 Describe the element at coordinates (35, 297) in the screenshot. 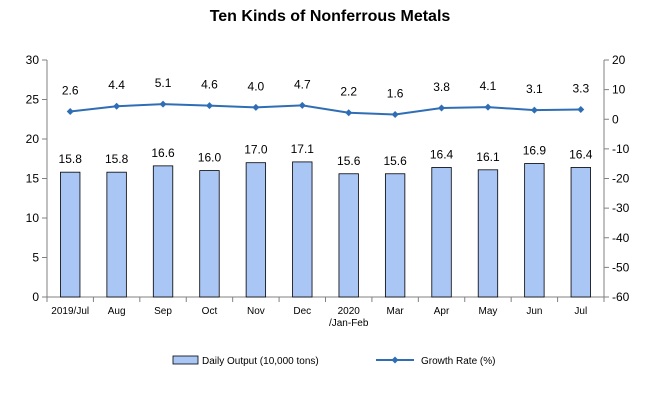

I see `y-left-tick-label: 0` at that location.